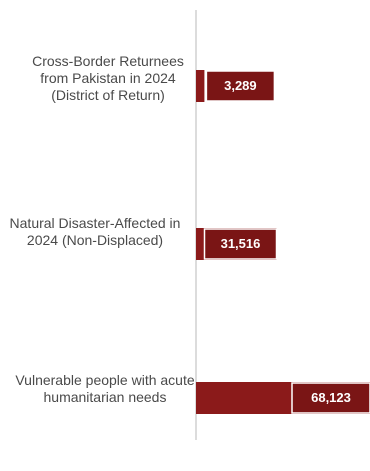  I want to click on value-label-box-returnees, so click(240, 86).